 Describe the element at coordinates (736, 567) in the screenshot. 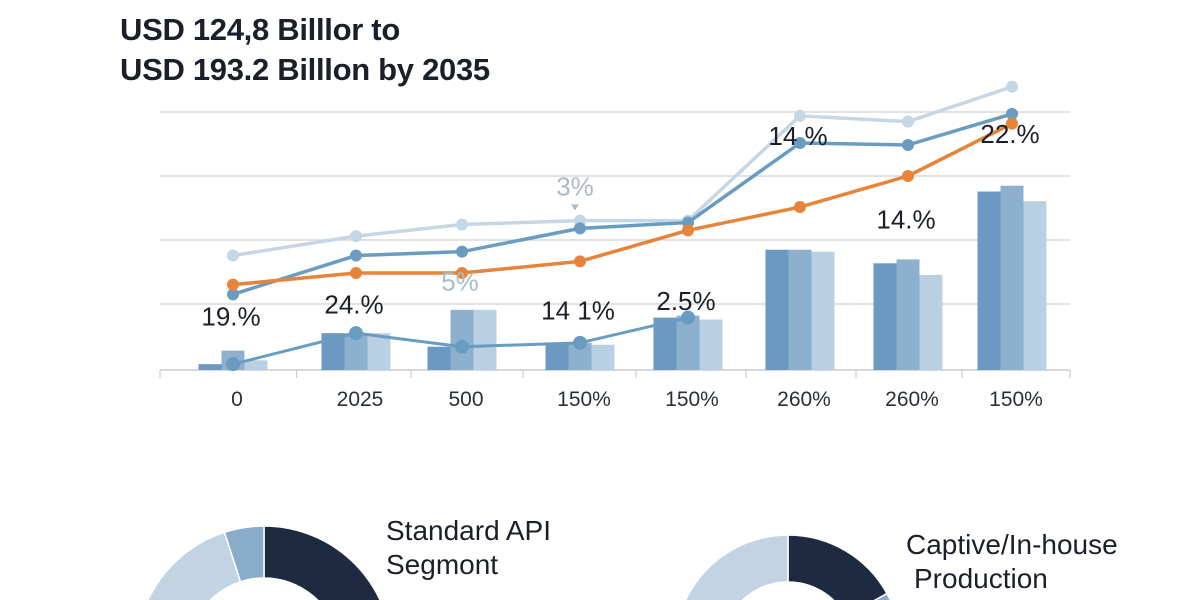

I see `donut-2-slice-light` at that location.